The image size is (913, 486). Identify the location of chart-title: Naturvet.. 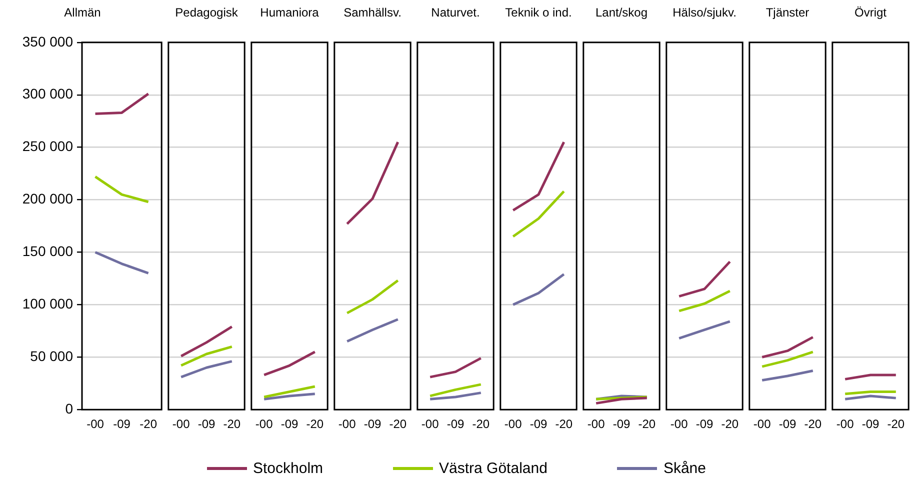
(455, 13).